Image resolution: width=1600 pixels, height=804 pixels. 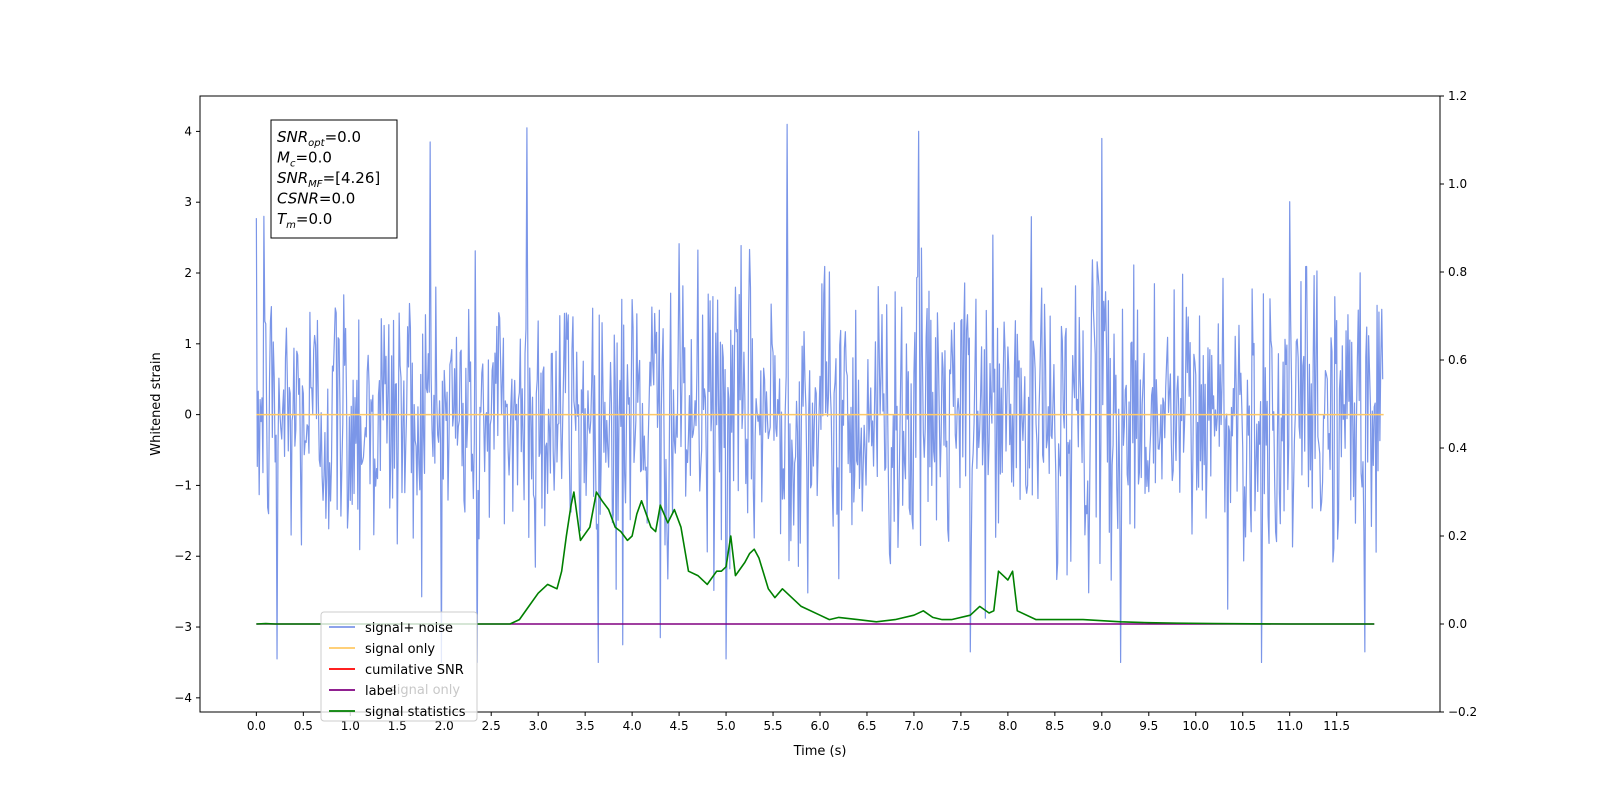 What do you see at coordinates (183, 627) in the screenshot?
I see `y-tick-label: −3` at bounding box center [183, 627].